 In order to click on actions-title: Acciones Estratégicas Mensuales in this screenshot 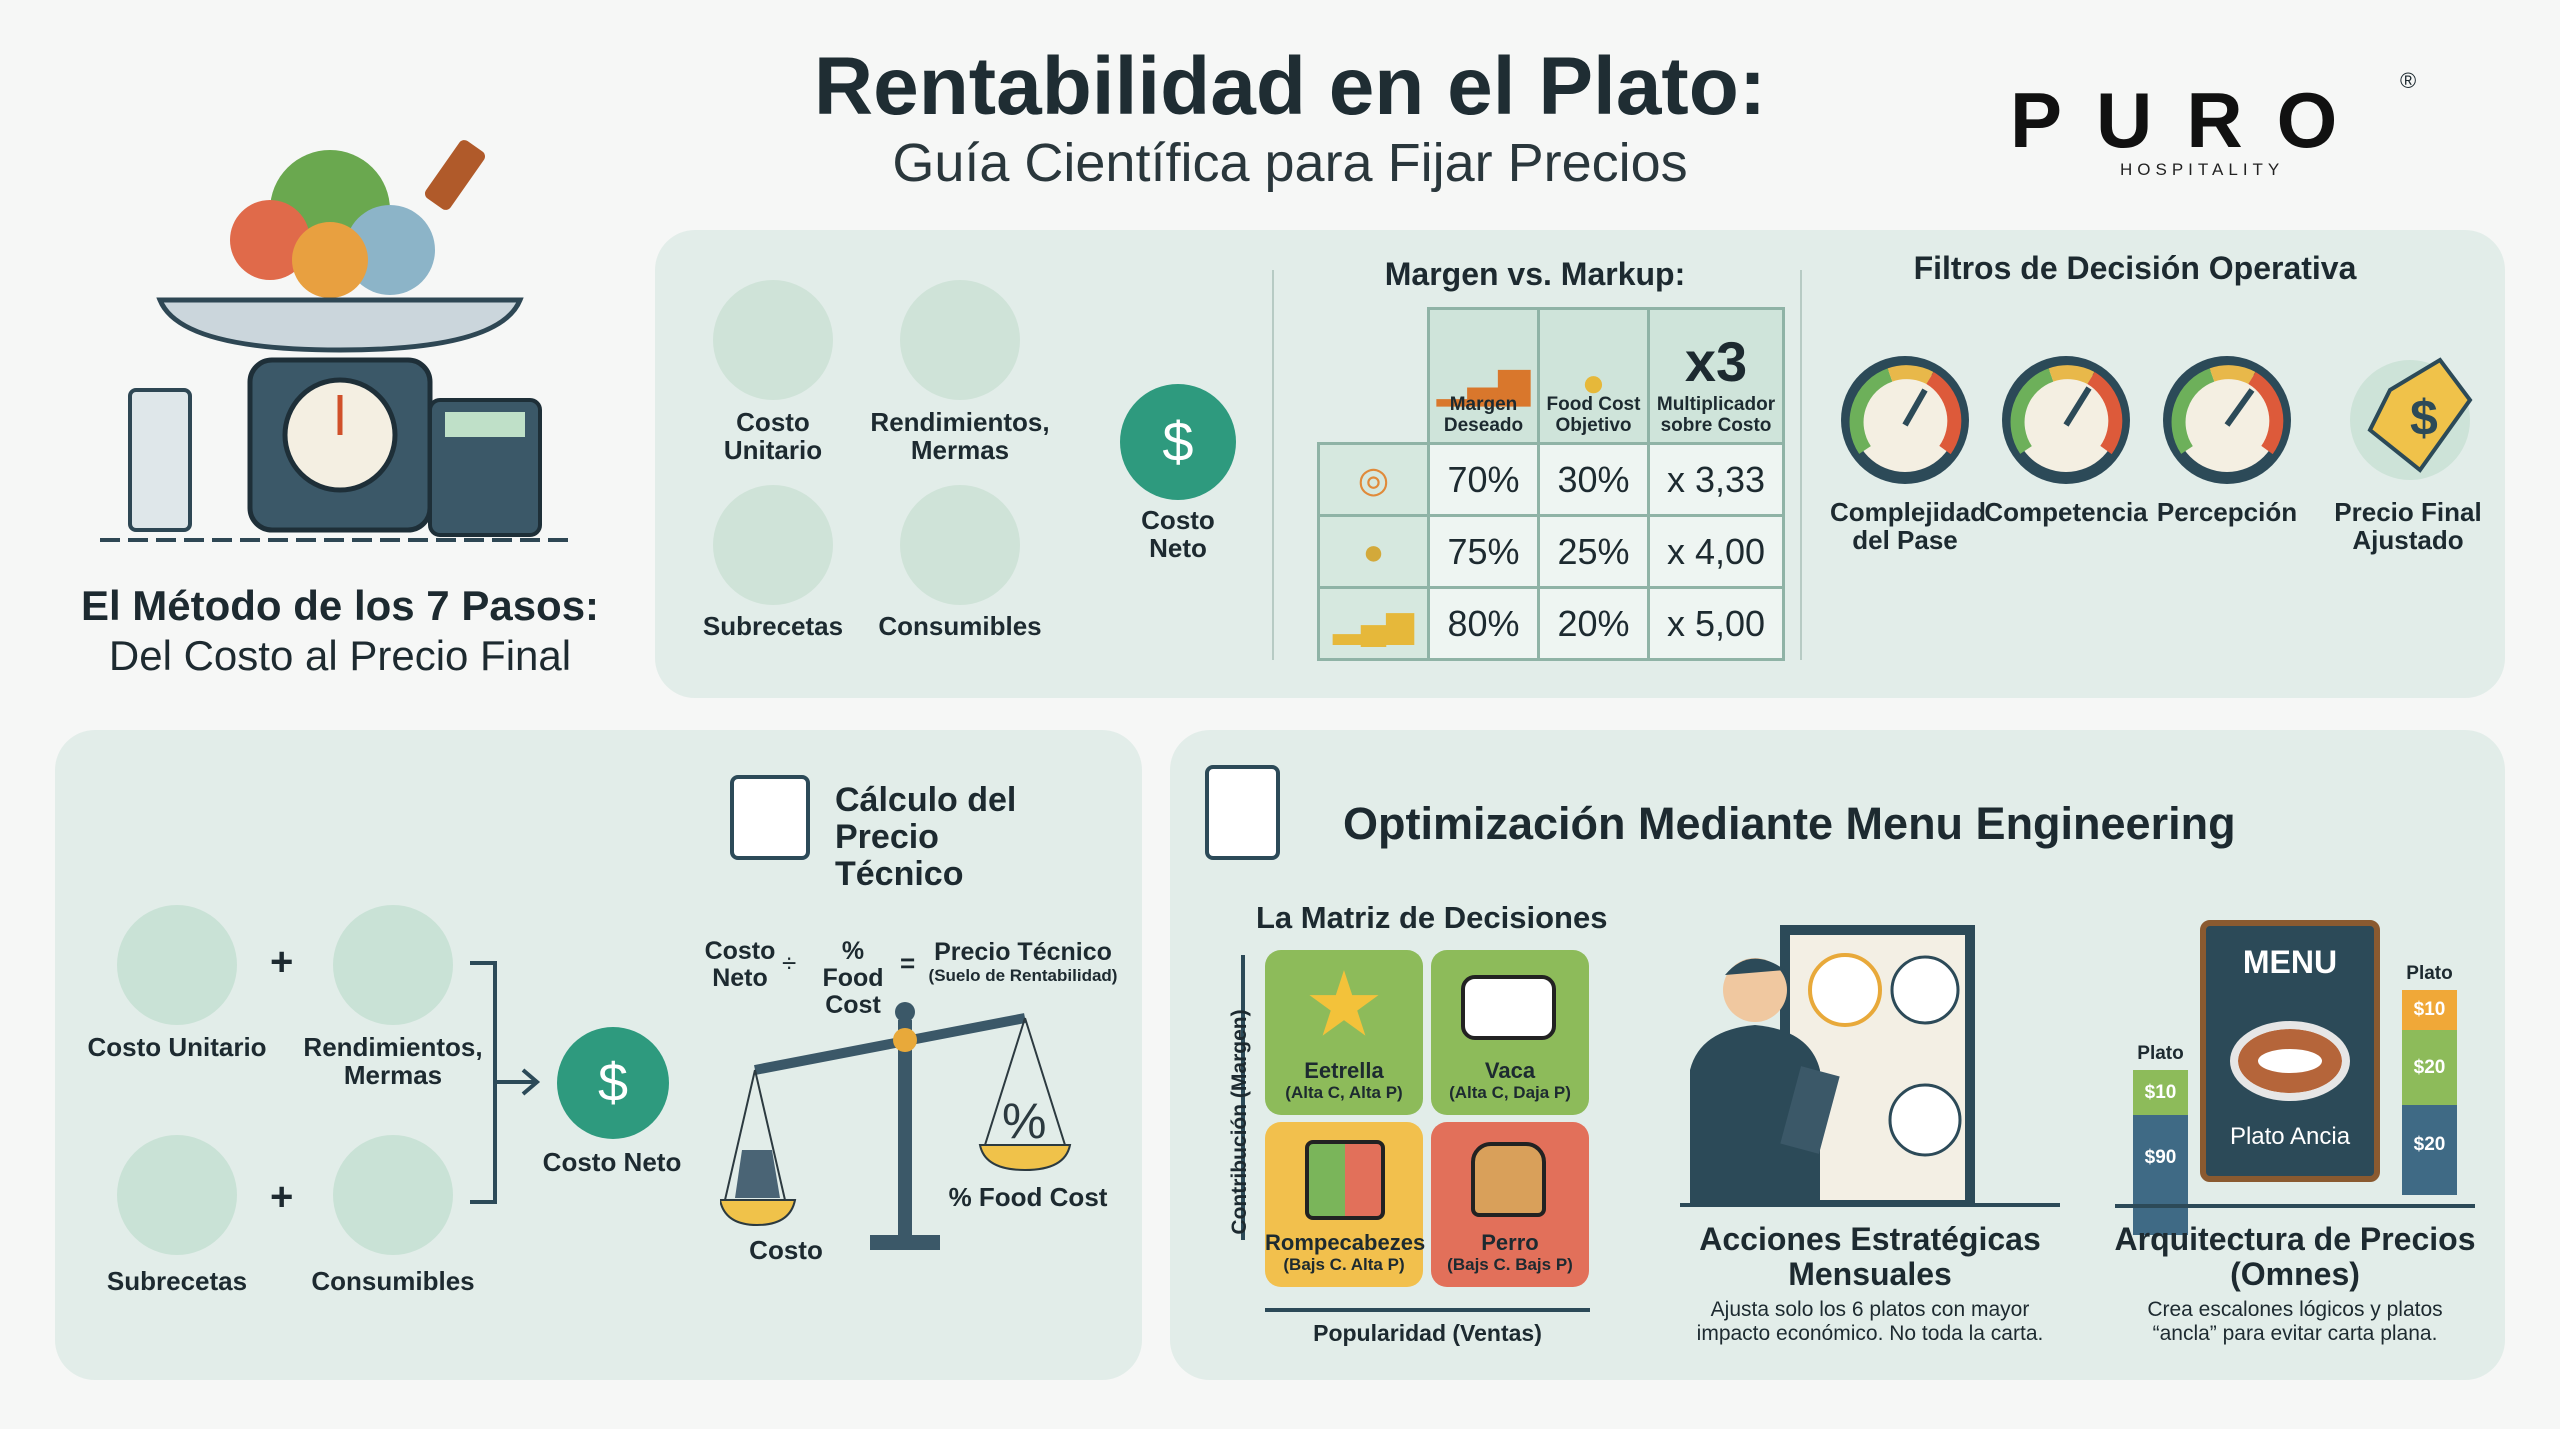, I will do `click(1870, 1256)`.